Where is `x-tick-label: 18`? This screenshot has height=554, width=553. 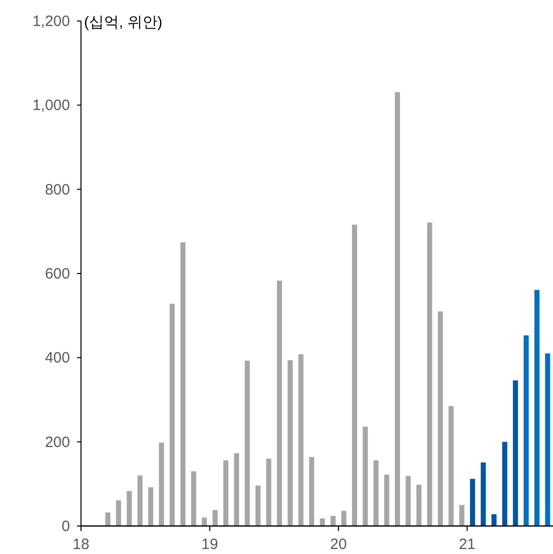
x-tick-label: 18 is located at coordinates (81, 544).